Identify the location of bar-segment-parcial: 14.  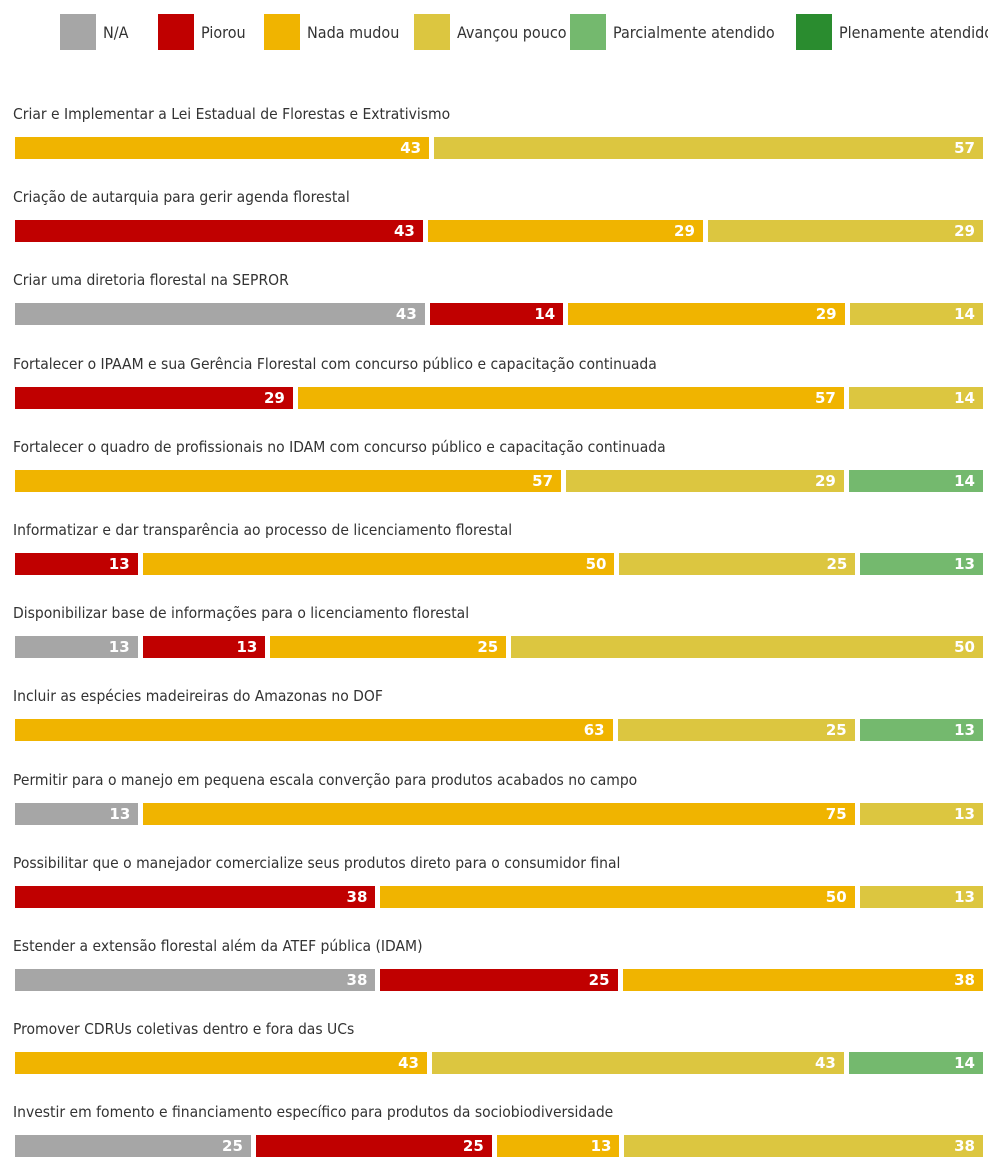
(915, 480).